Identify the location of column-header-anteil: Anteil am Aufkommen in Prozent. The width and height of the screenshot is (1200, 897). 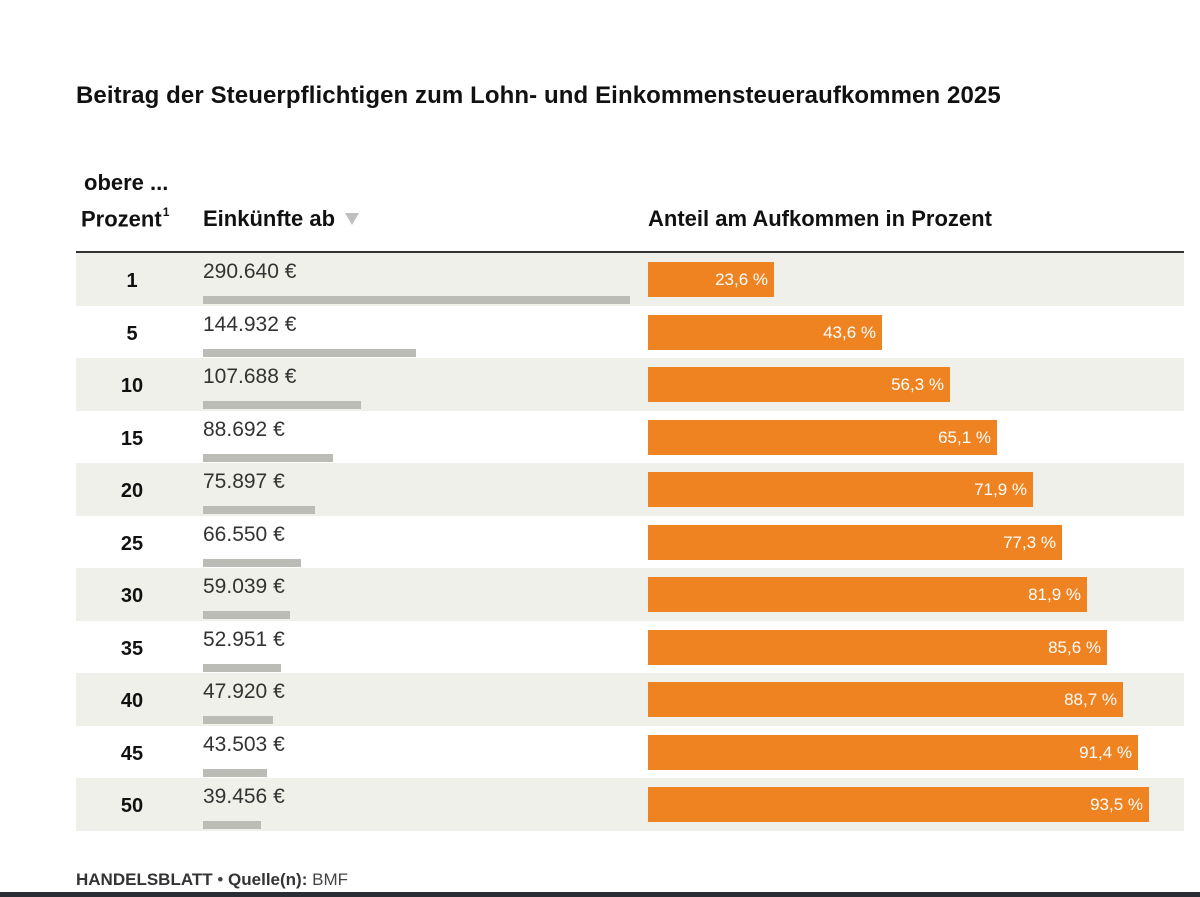
(820, 218).